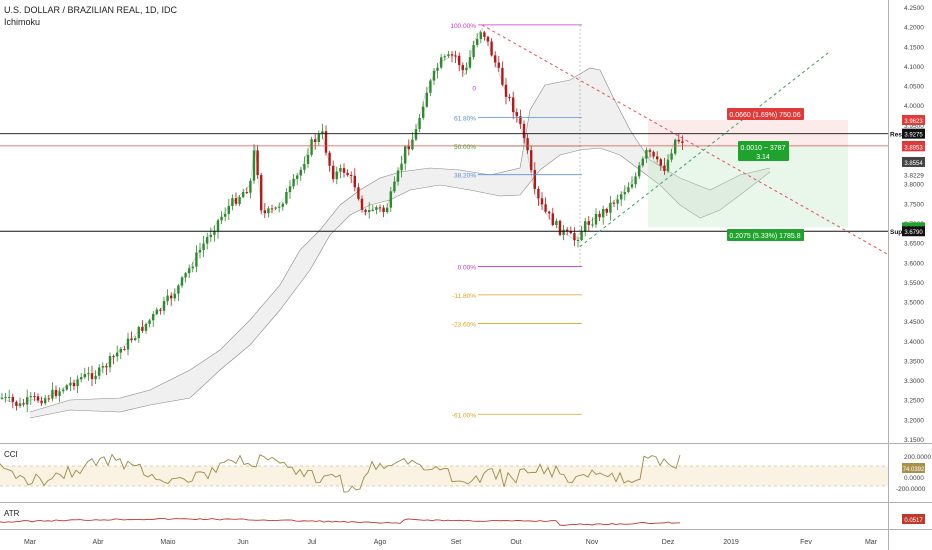 The width and height of the screenshot is (932, 550). I want to click on cci-title: CCI, so click(11, 454).